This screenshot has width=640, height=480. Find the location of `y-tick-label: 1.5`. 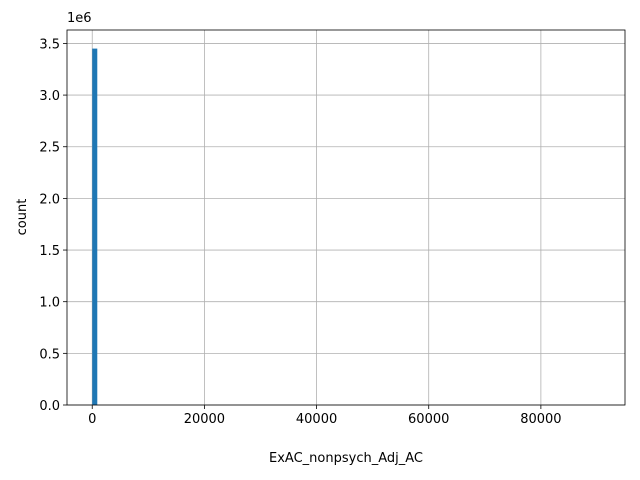

y-tick-label: 1.5 is located at coordinates (49, 251).